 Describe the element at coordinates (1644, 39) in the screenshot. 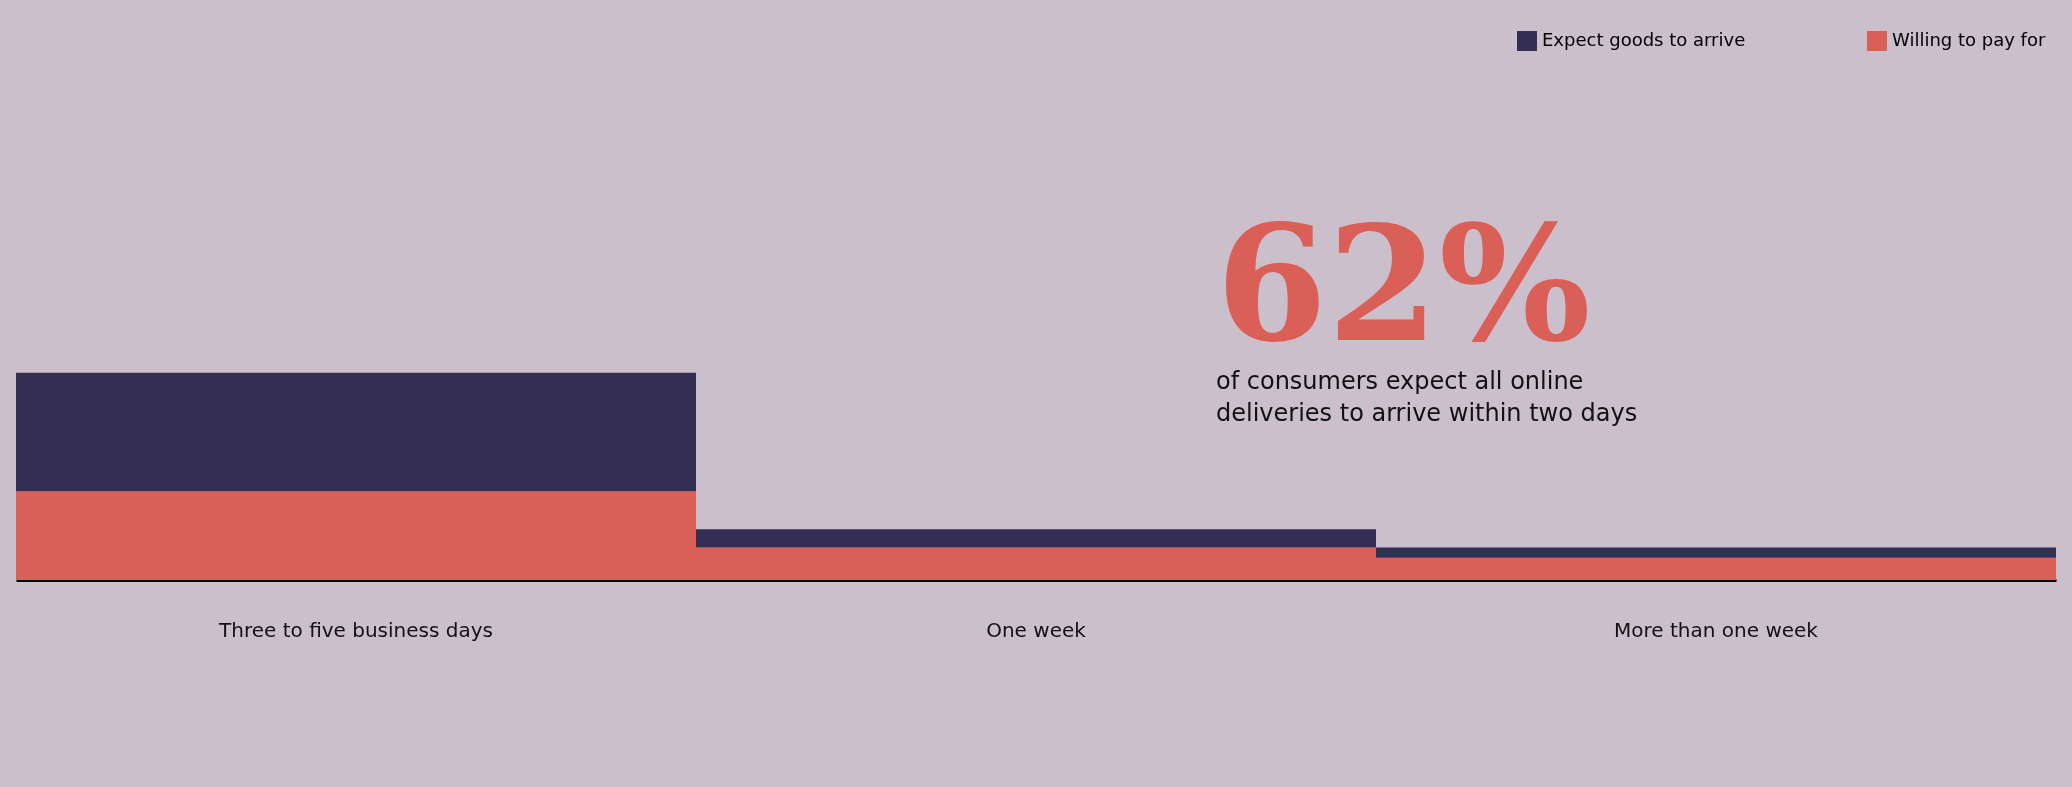

I see `legend-label: Expect goods to arrive` at that location.